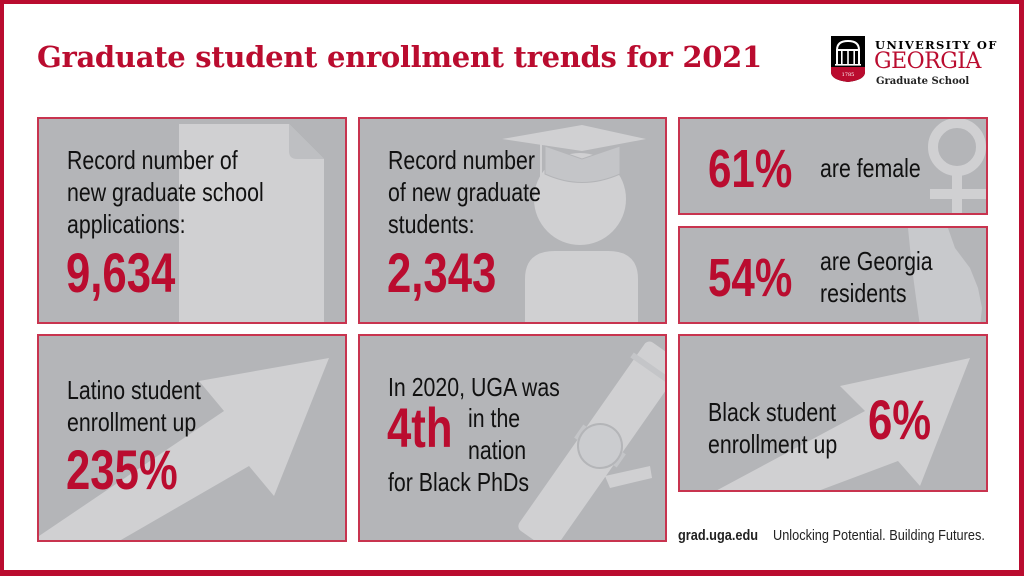  Describe the element at coordinates (879, 535) in the screenshot. I see `footer-tagline: Unlocking Potential. Building Futures.` at that location.